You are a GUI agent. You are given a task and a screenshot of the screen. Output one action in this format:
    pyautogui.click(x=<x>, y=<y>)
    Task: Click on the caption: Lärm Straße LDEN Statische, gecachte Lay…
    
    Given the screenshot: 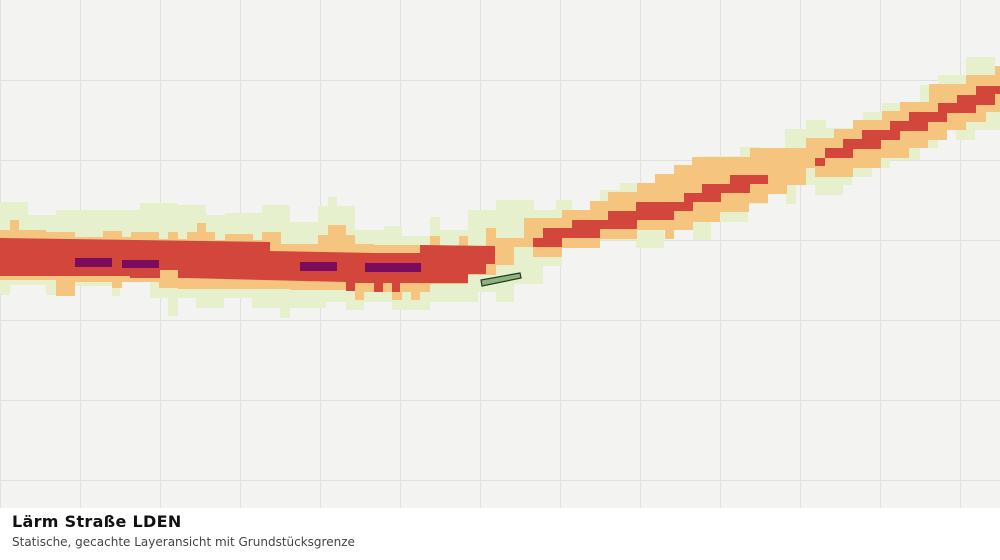 What is the action you would take?
    pyautogui.click(x=183, y=530)
    